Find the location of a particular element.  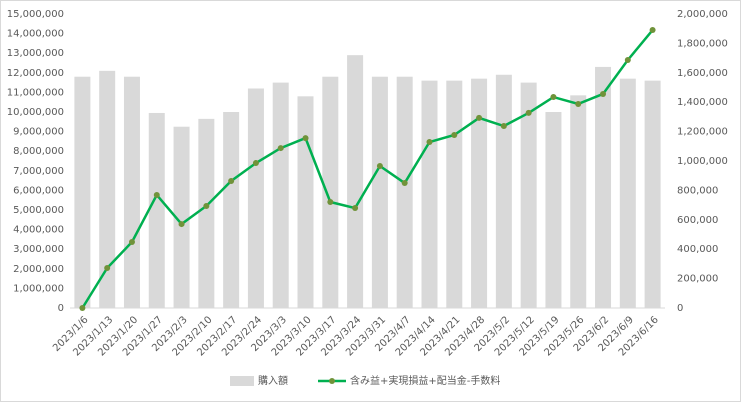

y2-tick-label: 800,000 is located at coordinates (697, 190).